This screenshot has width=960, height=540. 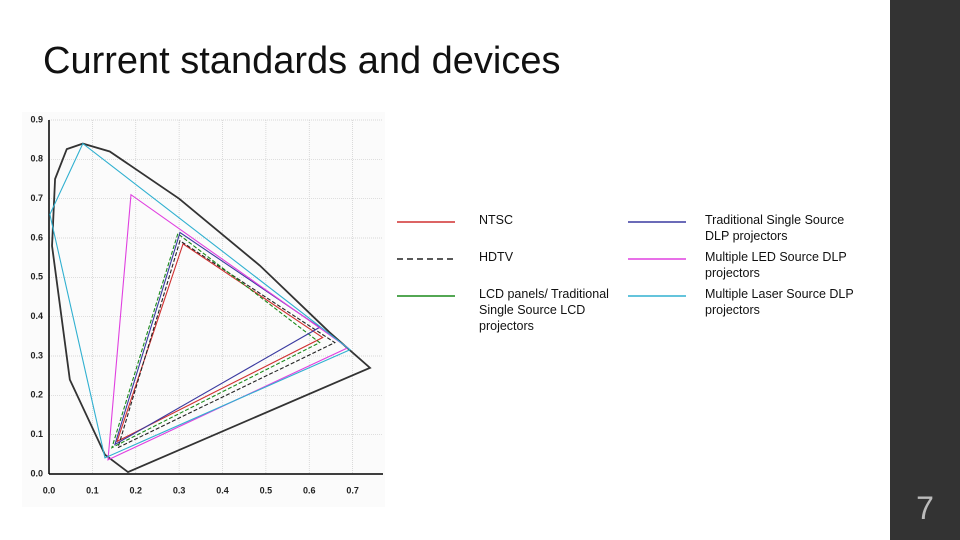 What do you see at coordinates (92, 490) in the screenshot?
I see `x-tick-label: 0.1` at bounding box center [92, 490].